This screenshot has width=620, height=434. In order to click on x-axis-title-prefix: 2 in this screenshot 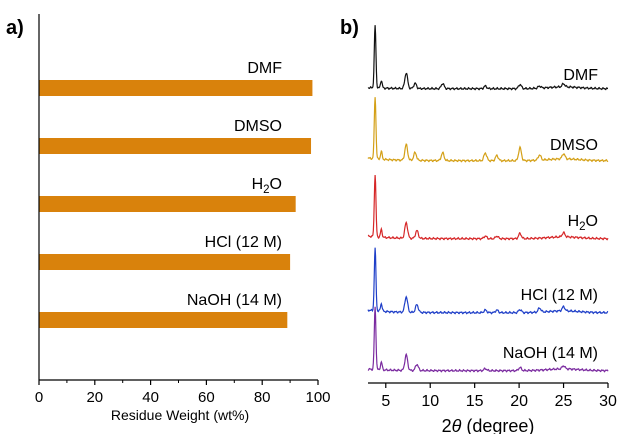, I will do `click(447, 425)`.